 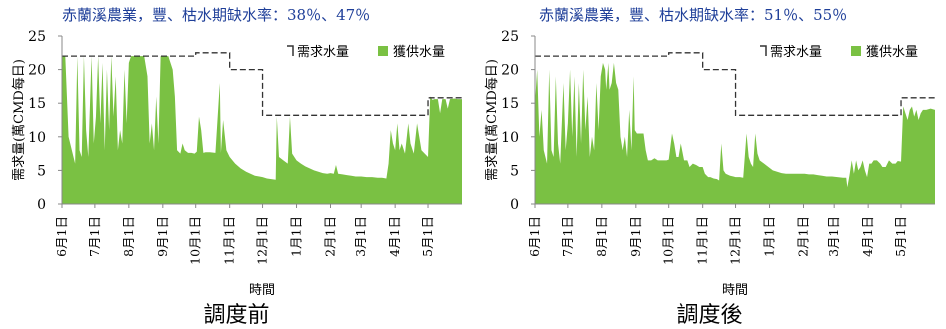 I want to click on chart-title: 赤蘭溪農業，豐、枯水期缺水率：51％、55％, so click(x=693, y=15).